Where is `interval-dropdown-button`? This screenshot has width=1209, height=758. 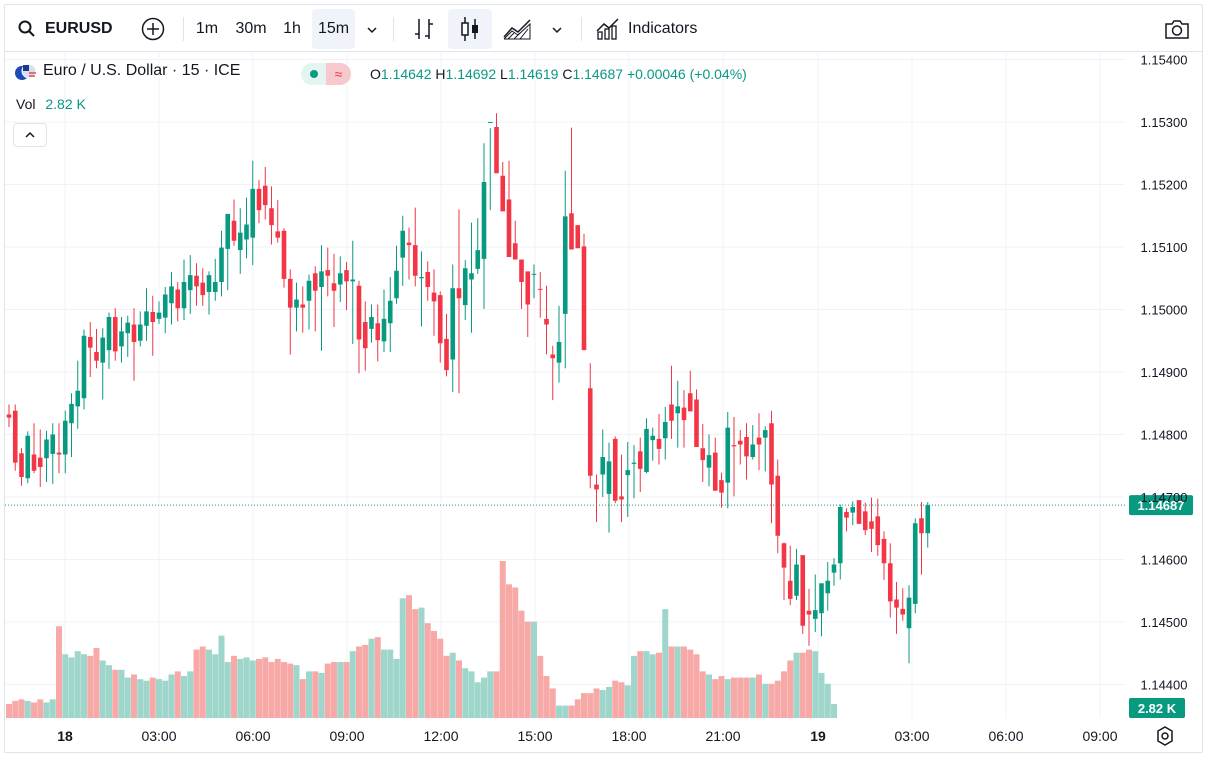
interval-dropdown-button is located at coordinates (372, 29).